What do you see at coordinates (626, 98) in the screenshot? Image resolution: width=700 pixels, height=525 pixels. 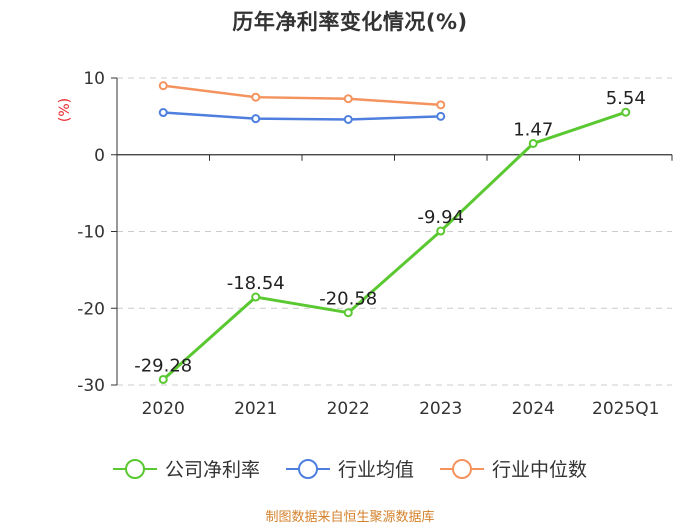 I see `data-label: 5.54` at bounding box center [626, 98].